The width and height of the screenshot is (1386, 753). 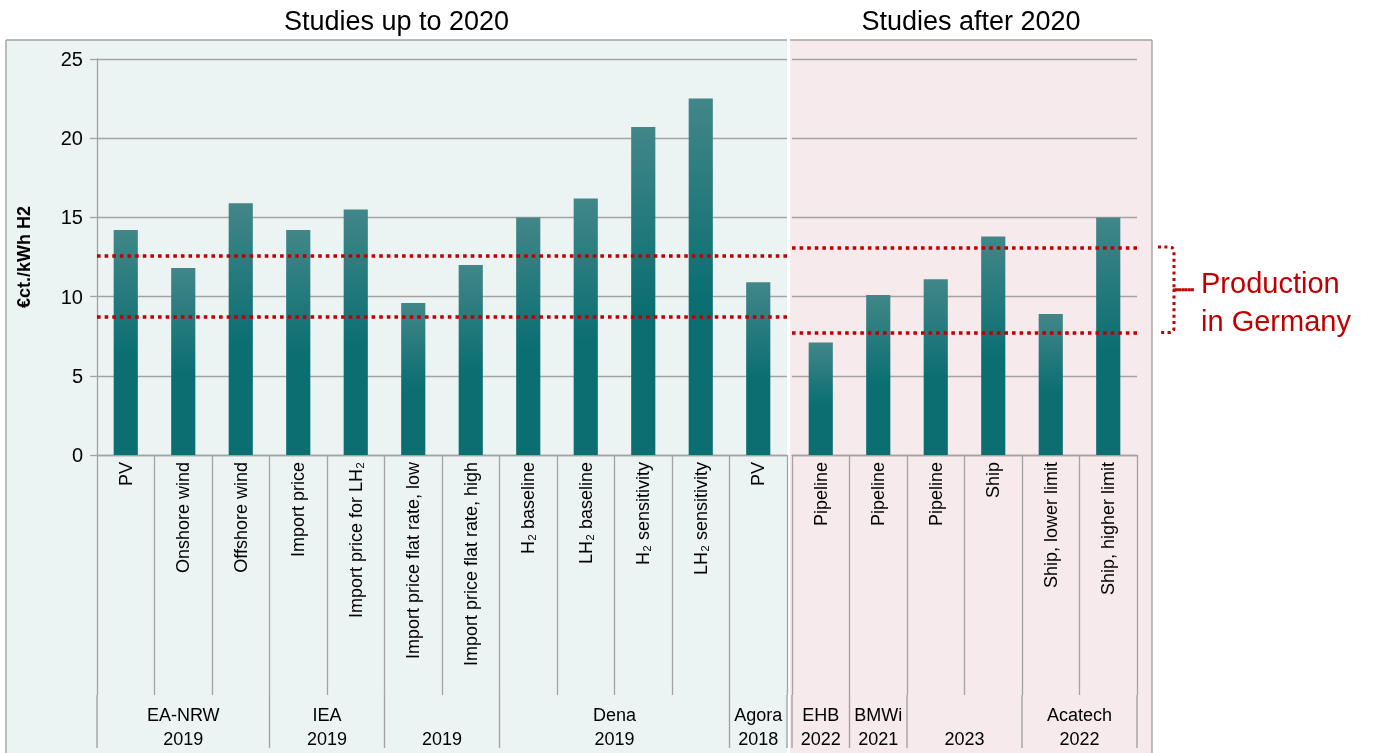 I want to click on text: 2023, so click(x=964, y=739).